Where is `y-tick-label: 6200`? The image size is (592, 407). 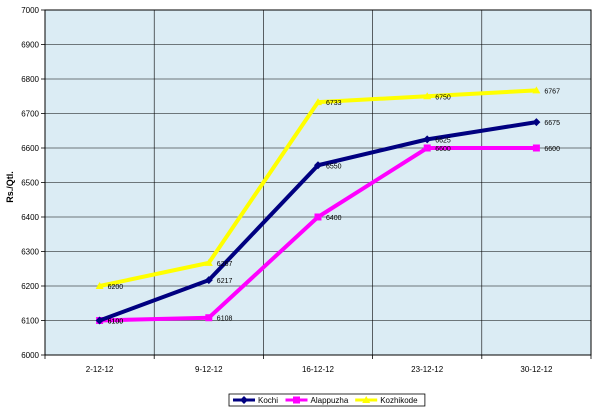 y-tick-label: 6200 is located at coordinates (30, 286).